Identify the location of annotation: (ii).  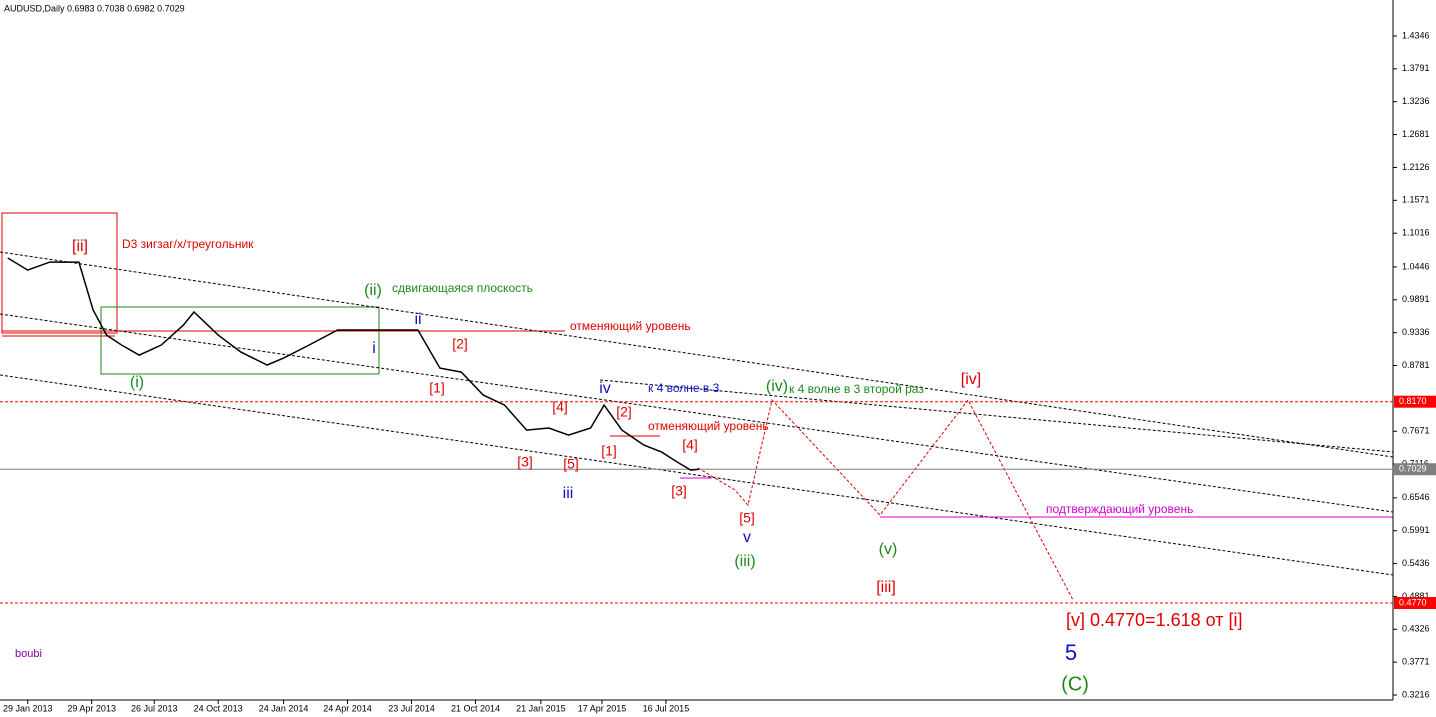
(373, 290).